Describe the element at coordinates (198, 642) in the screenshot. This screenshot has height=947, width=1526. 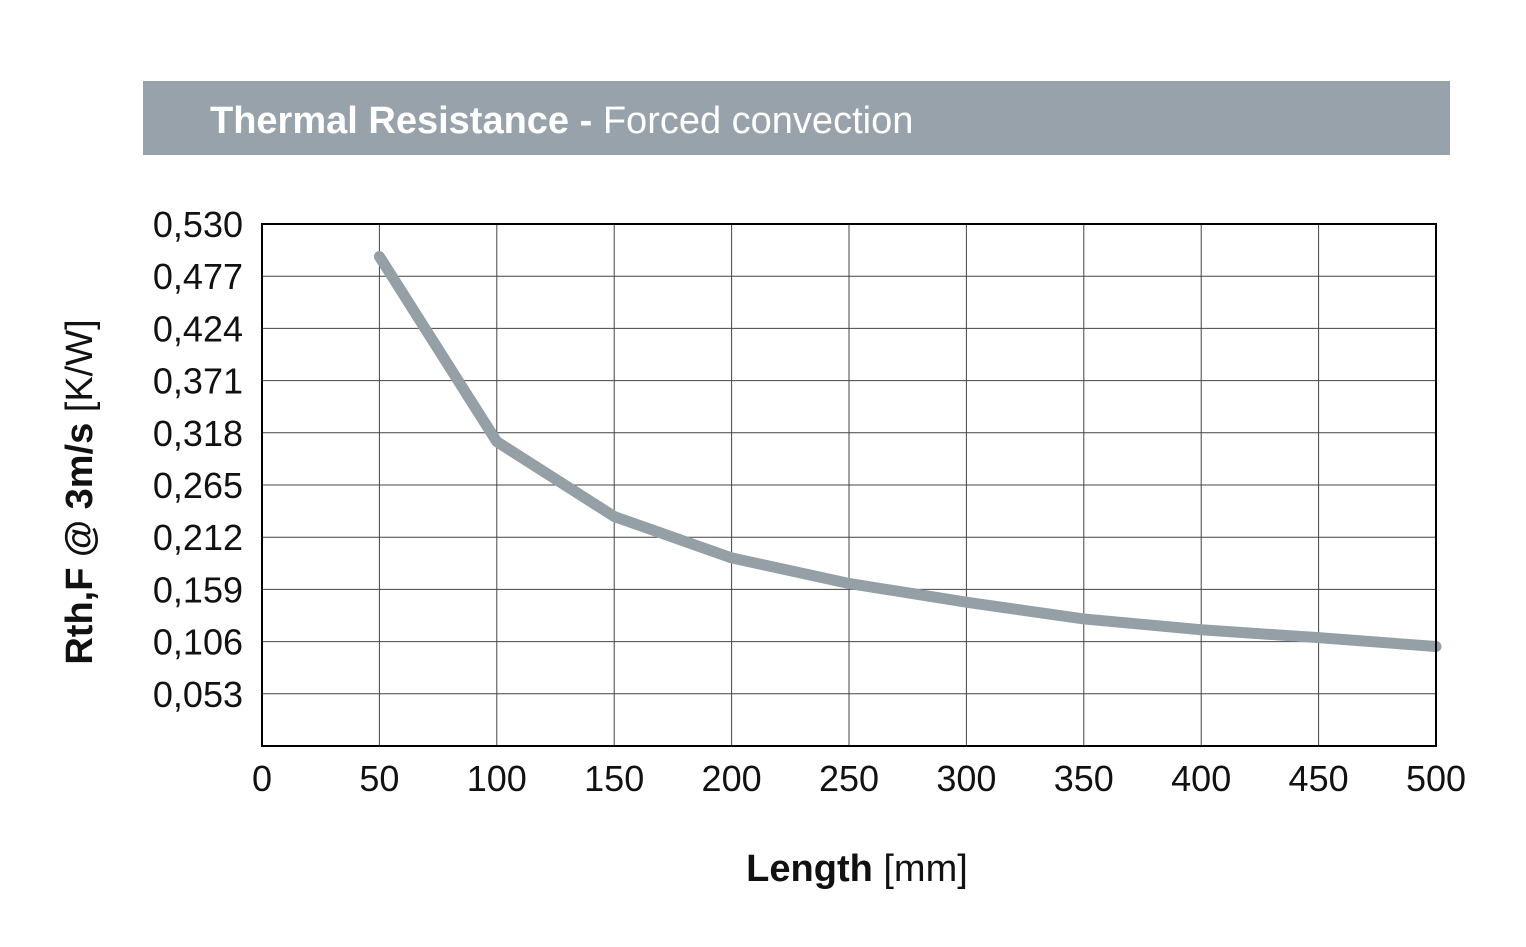
I see `y-tick-label: 0,106` at that location.